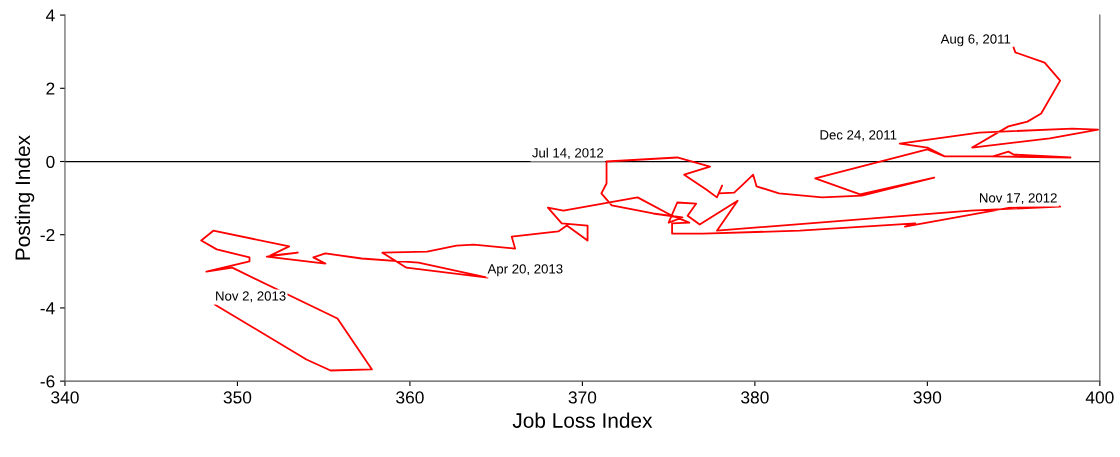 The width and height of the screenshot is (1120, 457). Describe the element at coordinates (47, 381) in the screenshot. I see `y-tick-label: -6` at that location.